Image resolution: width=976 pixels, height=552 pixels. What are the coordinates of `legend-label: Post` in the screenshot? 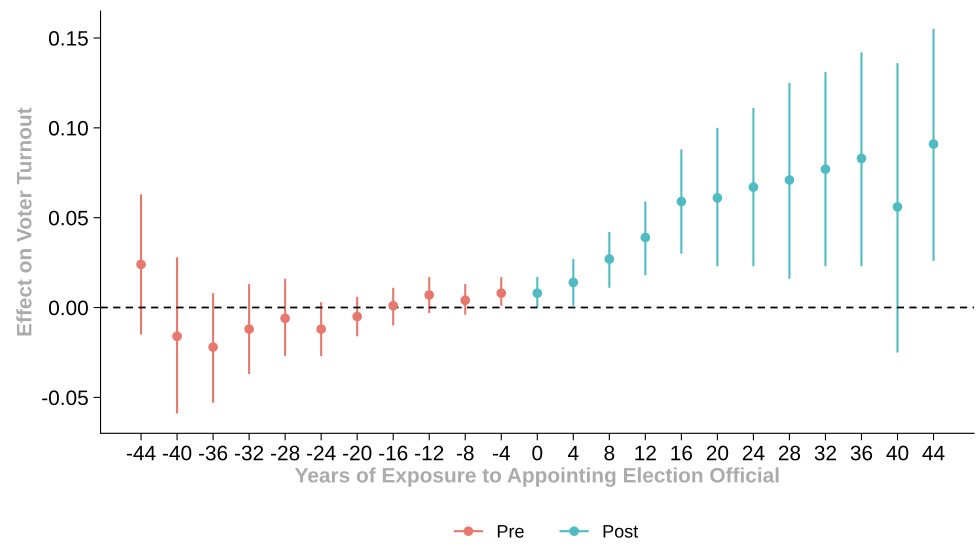 It's located at (621, 531).